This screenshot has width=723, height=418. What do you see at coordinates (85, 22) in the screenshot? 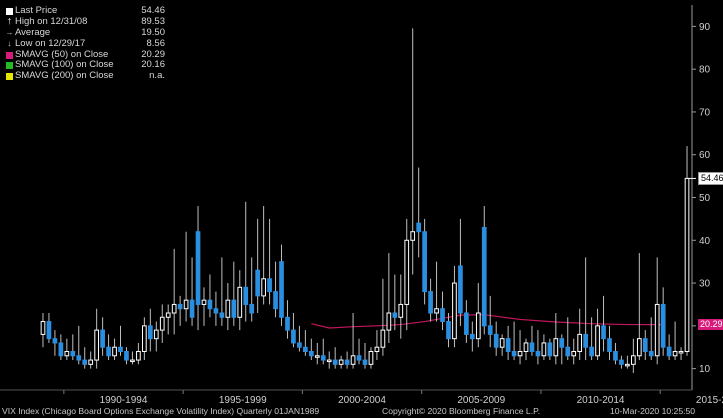
I see `legend-item: † High on 12/31/08 89.53` at bounding box center [85, 22].